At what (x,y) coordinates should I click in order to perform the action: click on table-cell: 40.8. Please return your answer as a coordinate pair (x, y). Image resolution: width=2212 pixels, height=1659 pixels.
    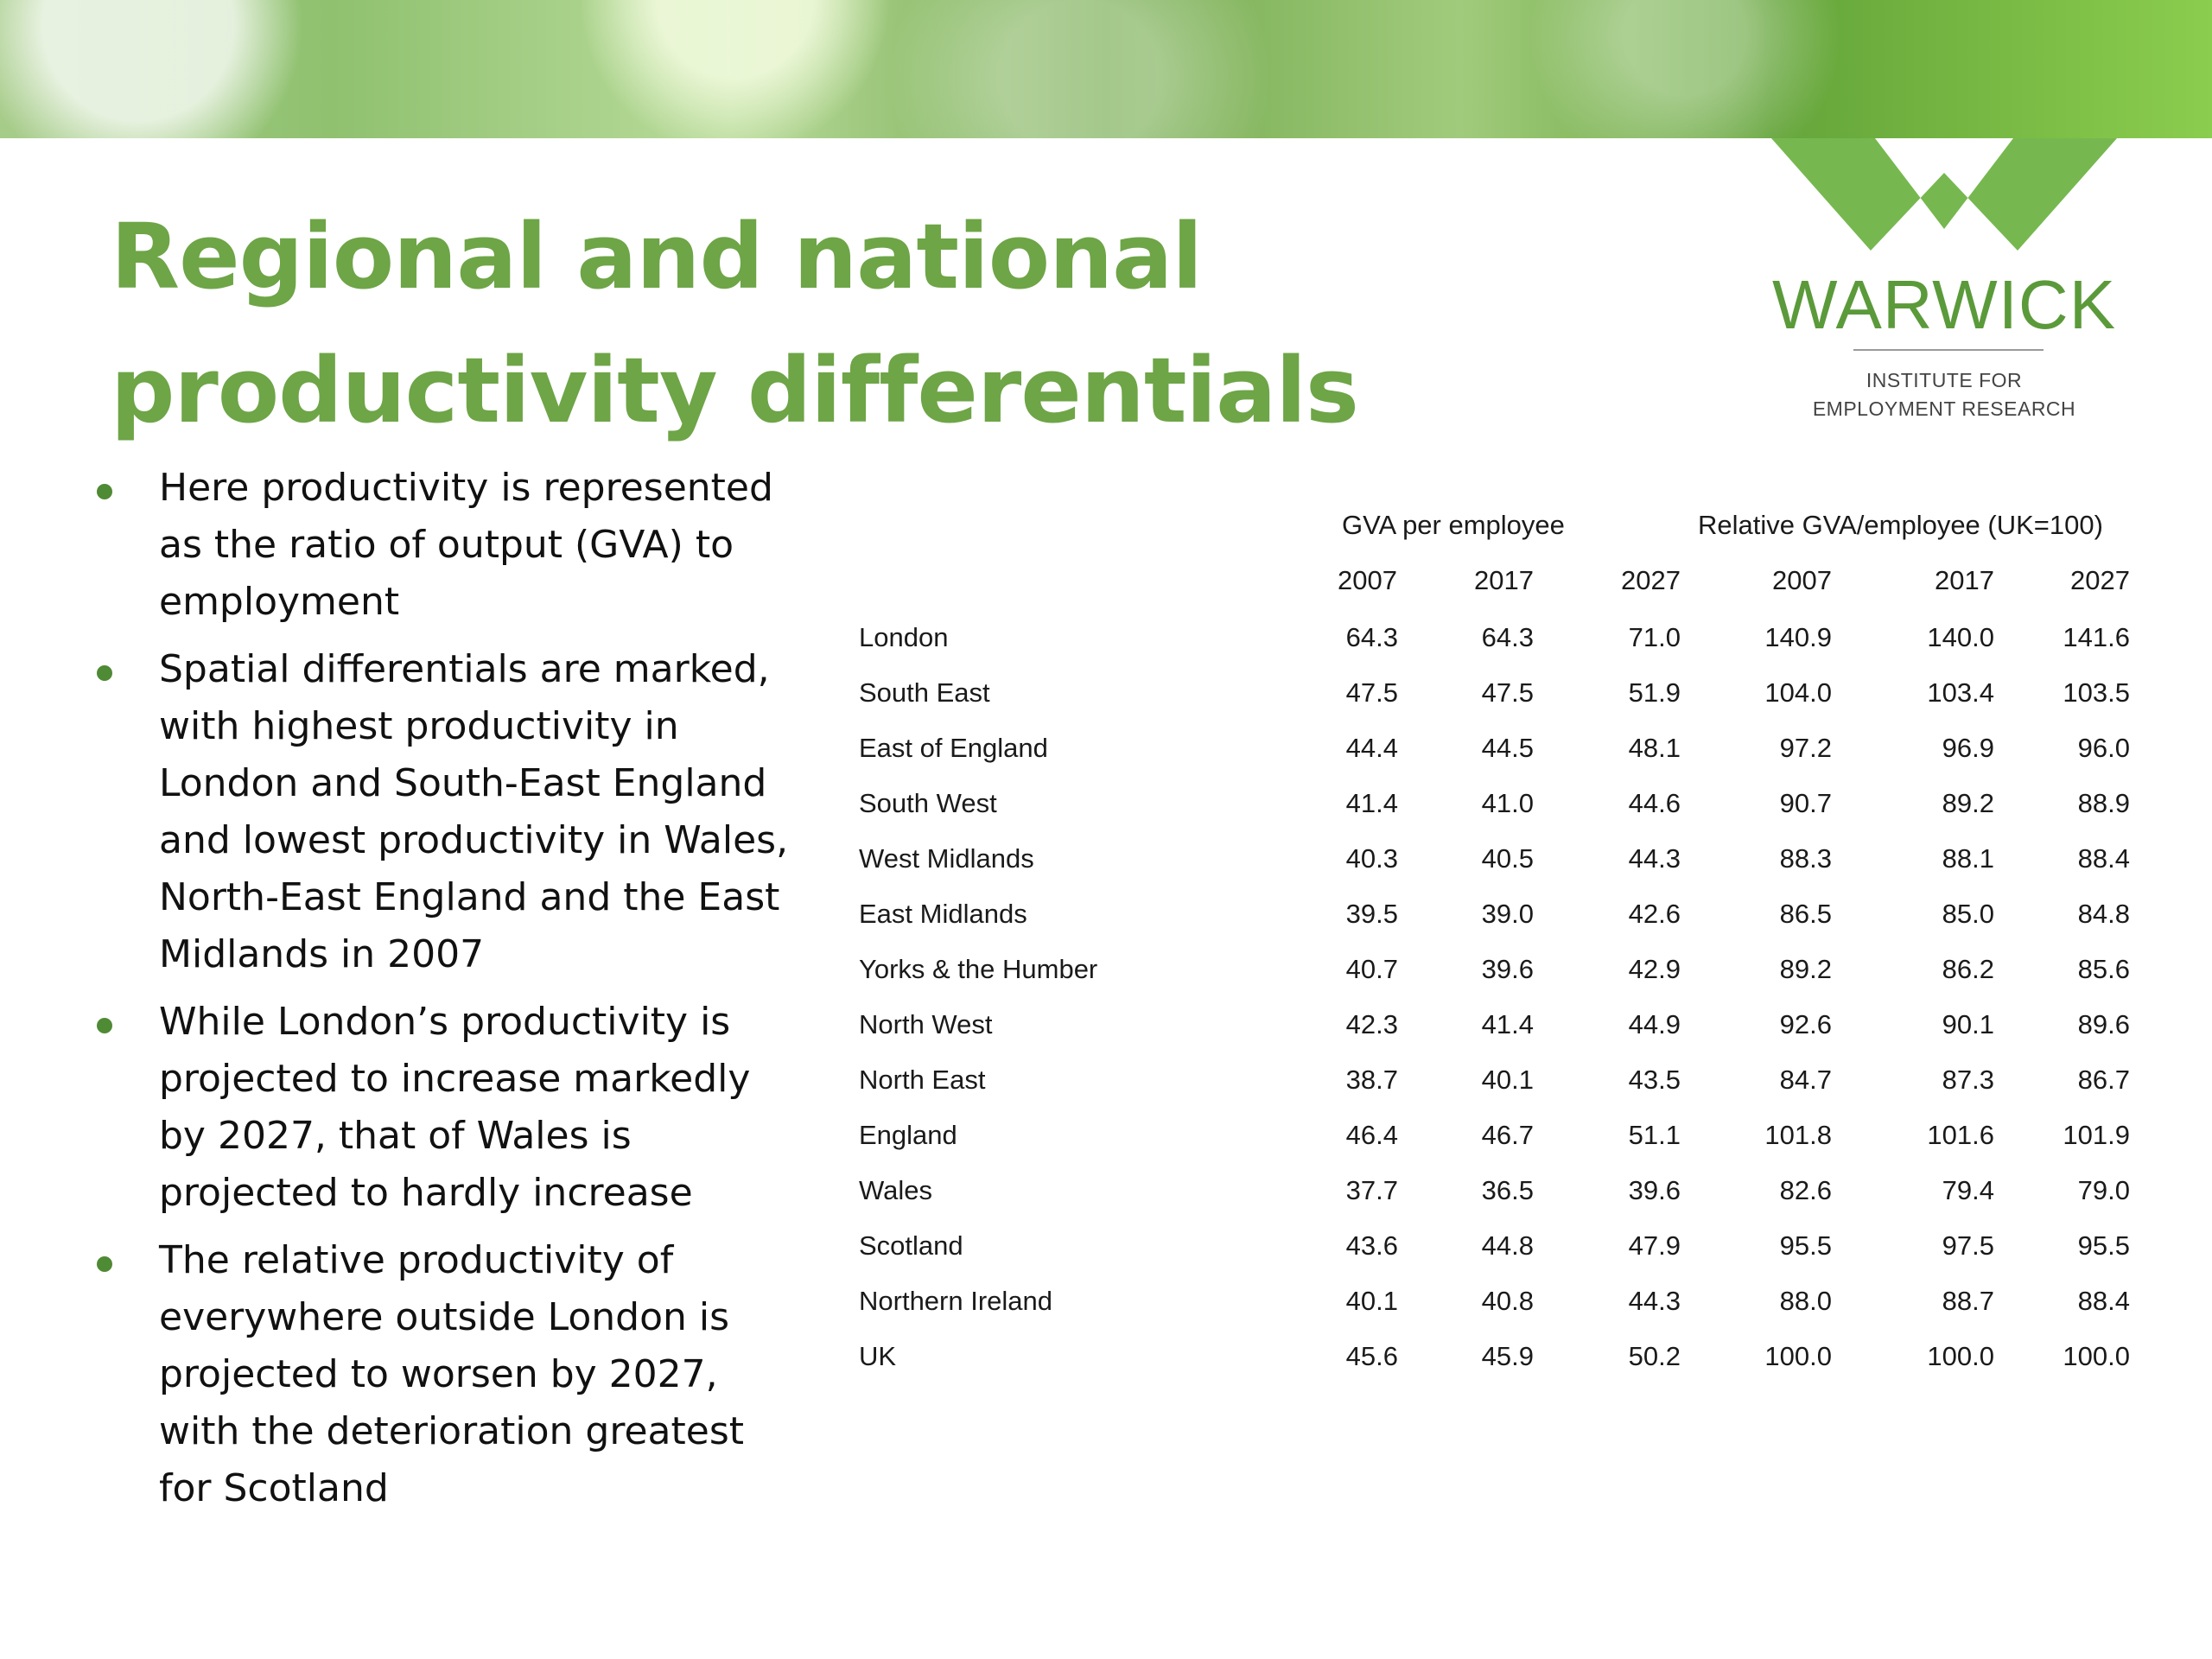
    Looking at the image, I should click on (1507, 1301).